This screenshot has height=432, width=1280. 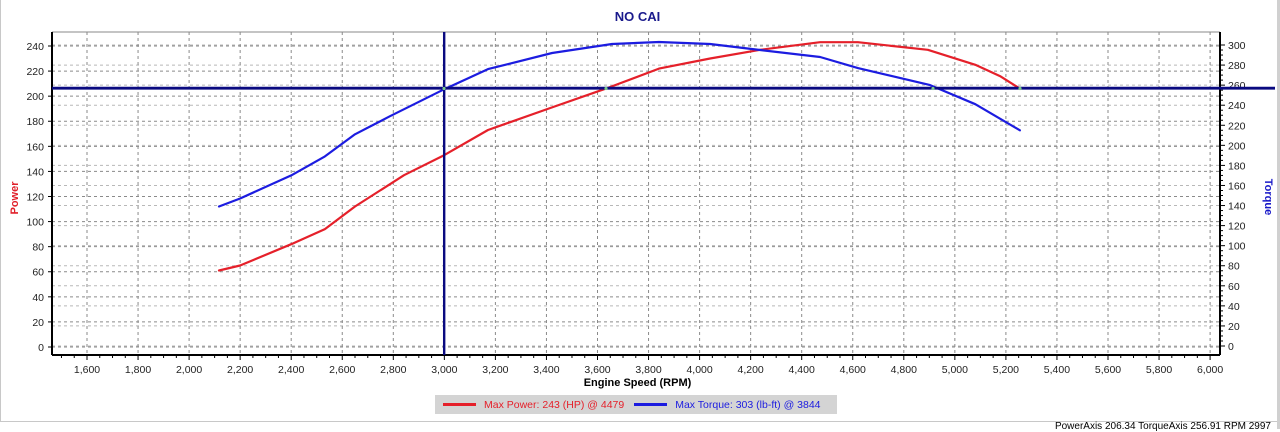 I want to click on y-right-tick-label: 180, so click(x=1237, y=166).